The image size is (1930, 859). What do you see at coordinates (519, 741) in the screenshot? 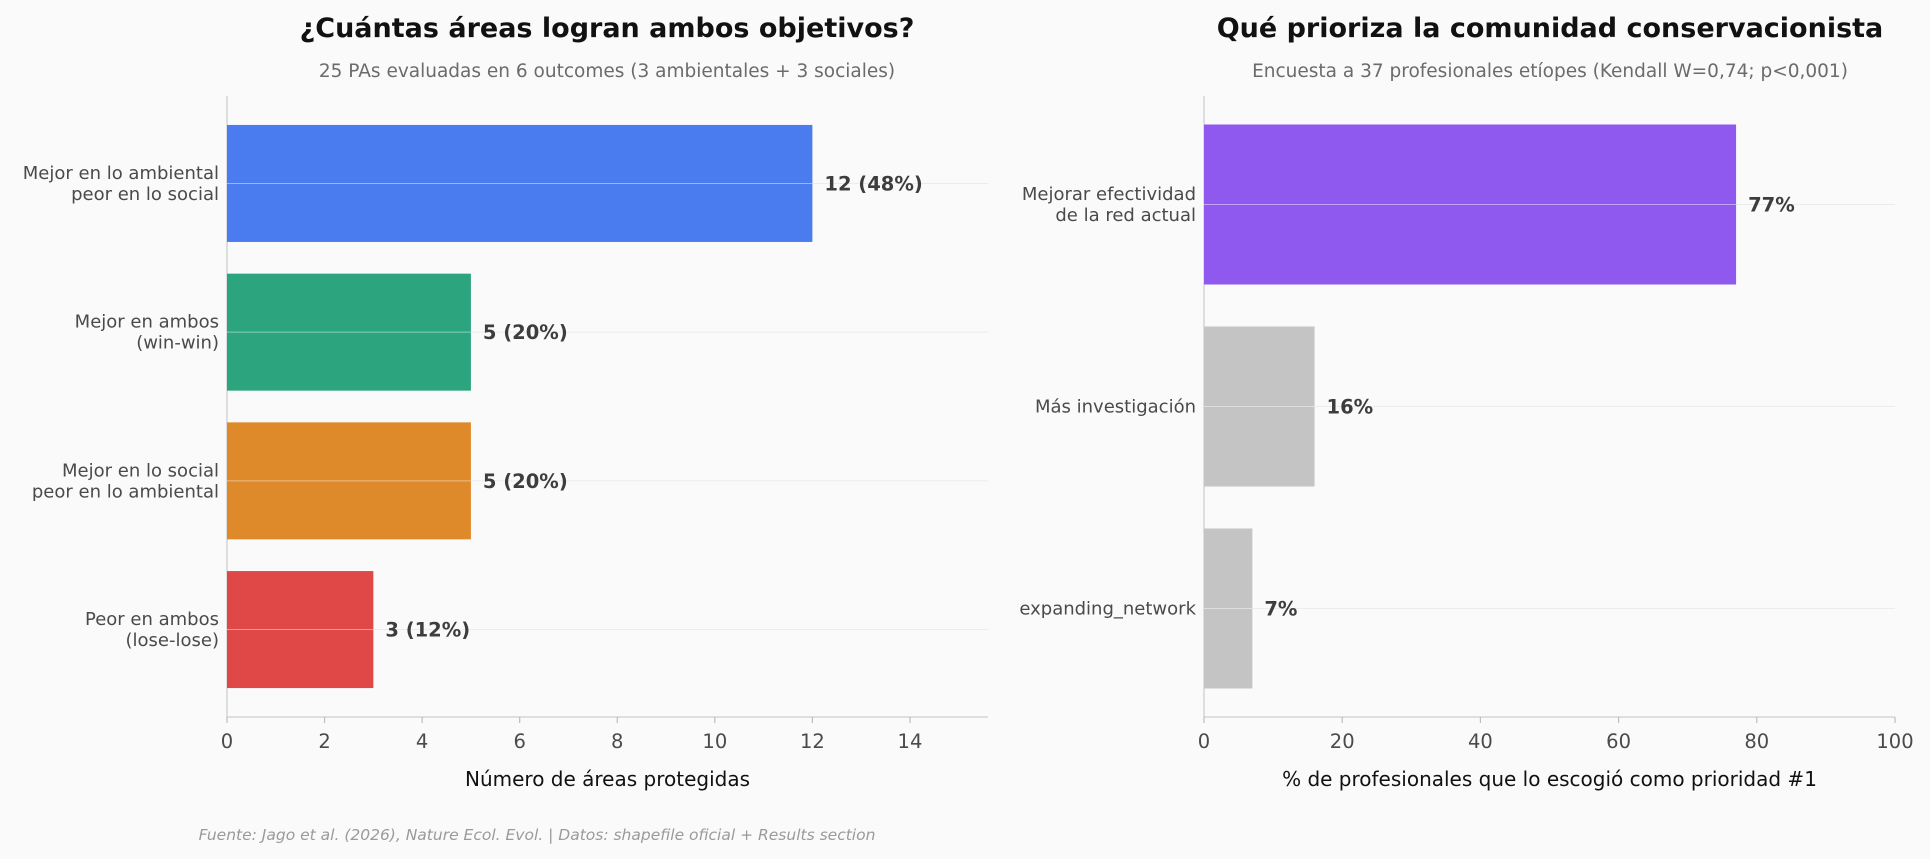
I see `x-tick-label: 6` at bounding box center [519, 741].